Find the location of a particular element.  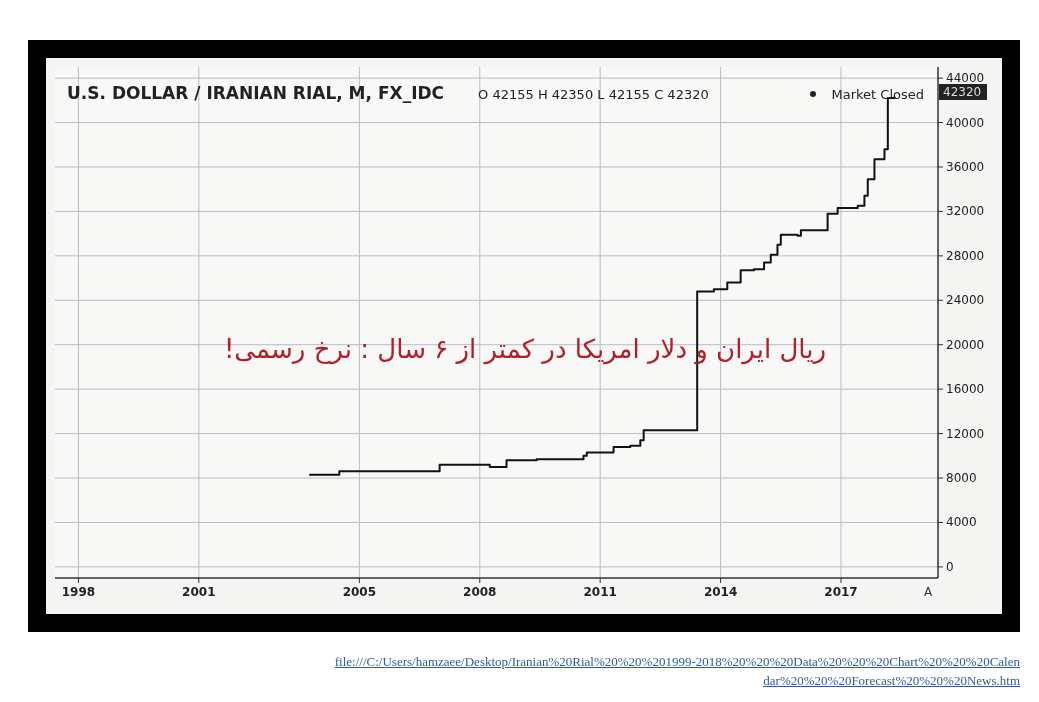

x-tick-label: 2011 is located at coordinates (600, 592).